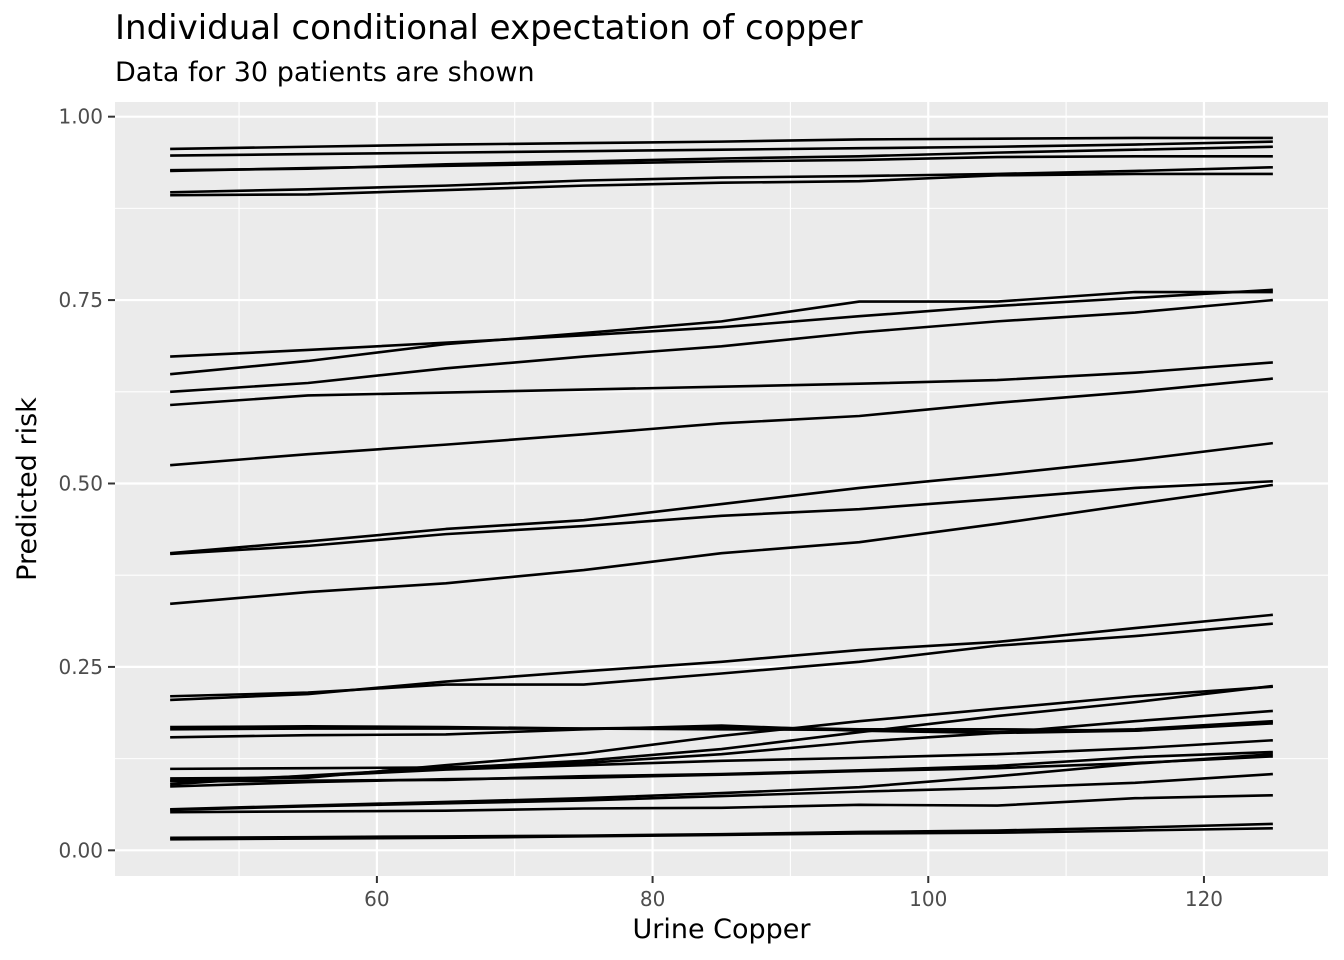 The width and height of the screenshot is (1344, 960). Describe the element at coordinates (928, 899) in the screenshot. I see `x-tick-label: 100` at that location.